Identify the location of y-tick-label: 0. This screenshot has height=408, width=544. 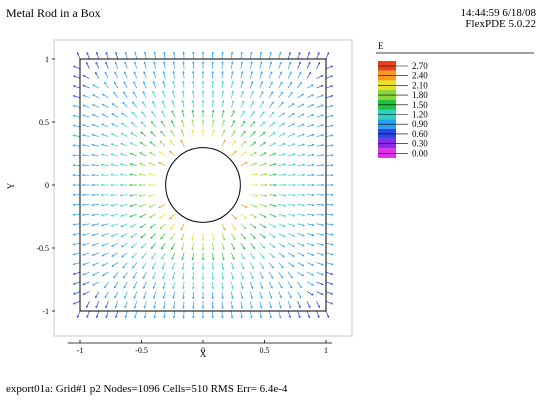
(47, 185).